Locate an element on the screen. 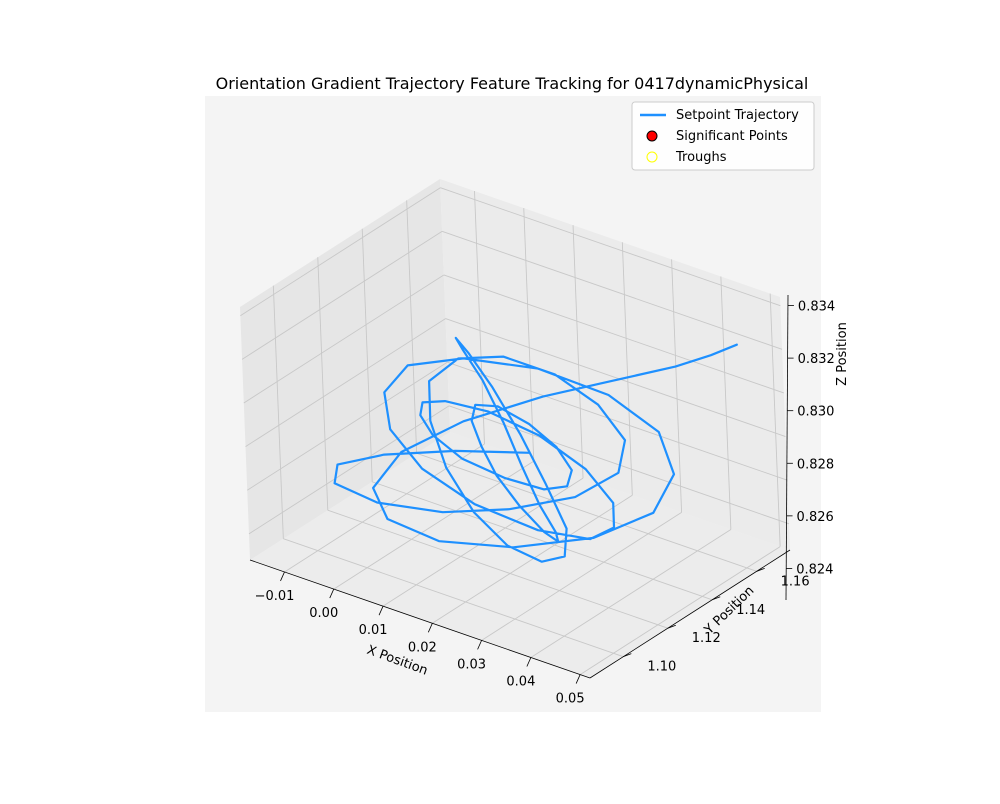 This screenshot has height=804, width=1000. trajectory-series is located at coordinates (535, 449).